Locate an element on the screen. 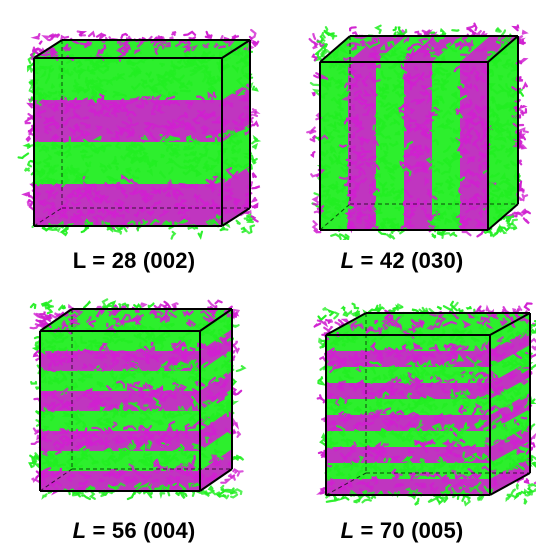 The width and height of the screenshot is (536, 546). caption-value: 56 is located at coordinates (124, 530).